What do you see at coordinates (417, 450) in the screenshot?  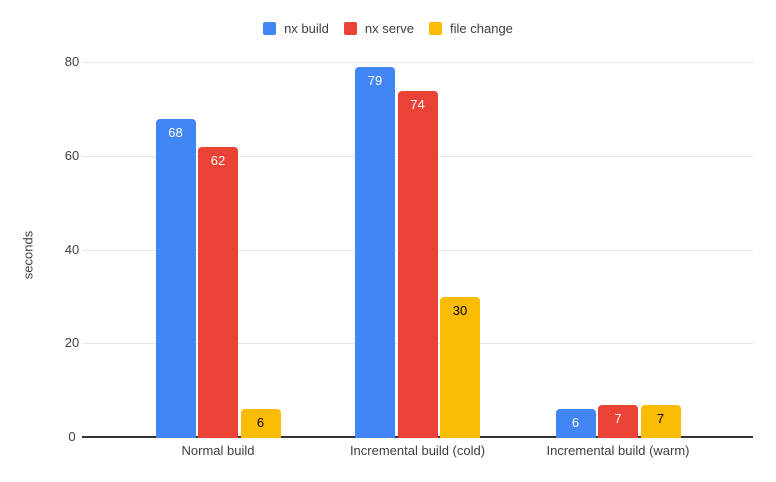 I see `x-category-incremental-cold: Incremental build (cold)` at bounding box center [417, 450].